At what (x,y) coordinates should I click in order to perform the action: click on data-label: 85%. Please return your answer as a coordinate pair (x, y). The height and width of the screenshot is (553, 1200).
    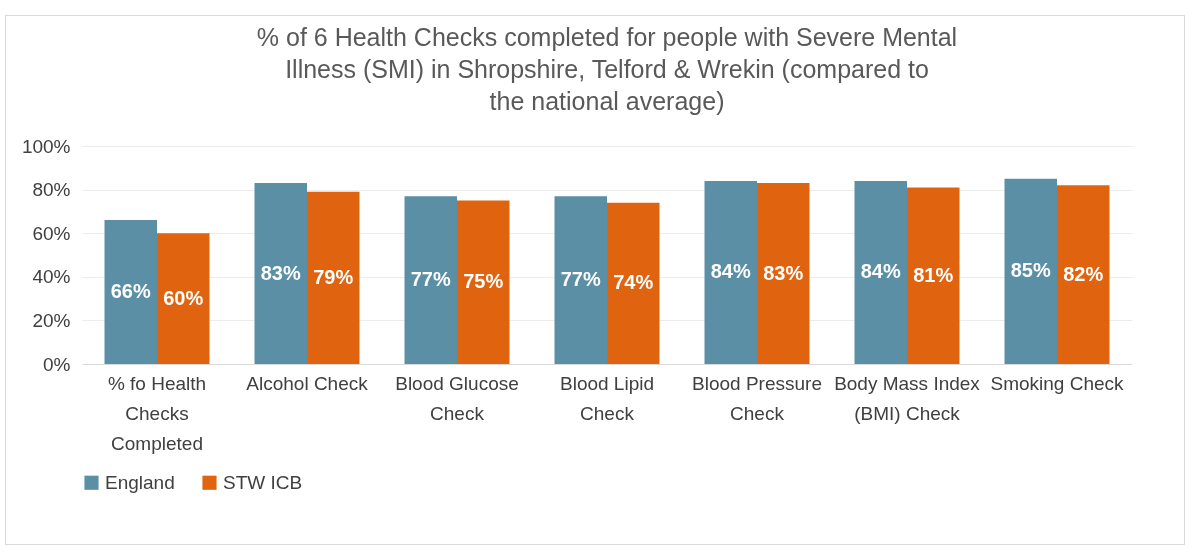
    Looking at the image, I should click on (1030, 270).